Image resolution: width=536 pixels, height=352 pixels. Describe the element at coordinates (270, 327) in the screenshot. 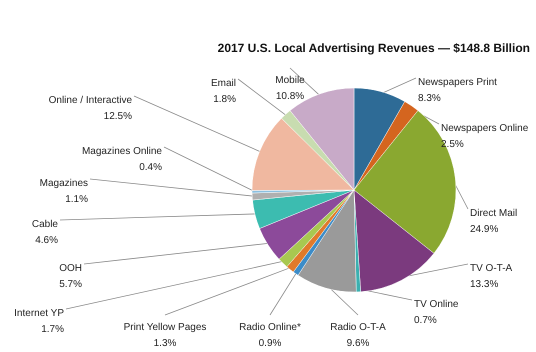

I see `slice-label: Radio Online*` at that location.